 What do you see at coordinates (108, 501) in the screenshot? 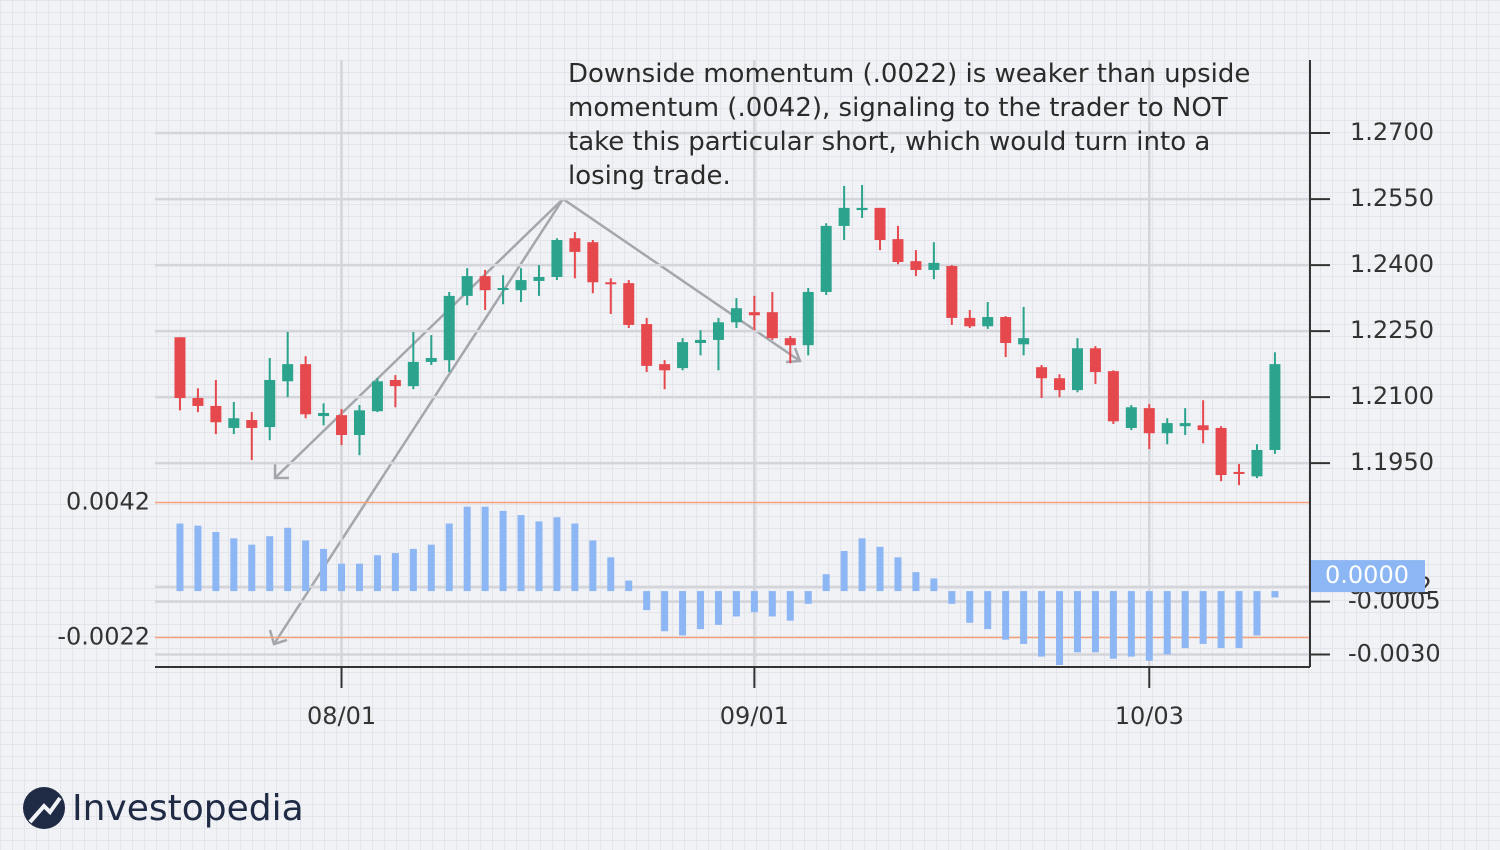
I see `reference-label: 0.0042` at bounding box center [108, 501].